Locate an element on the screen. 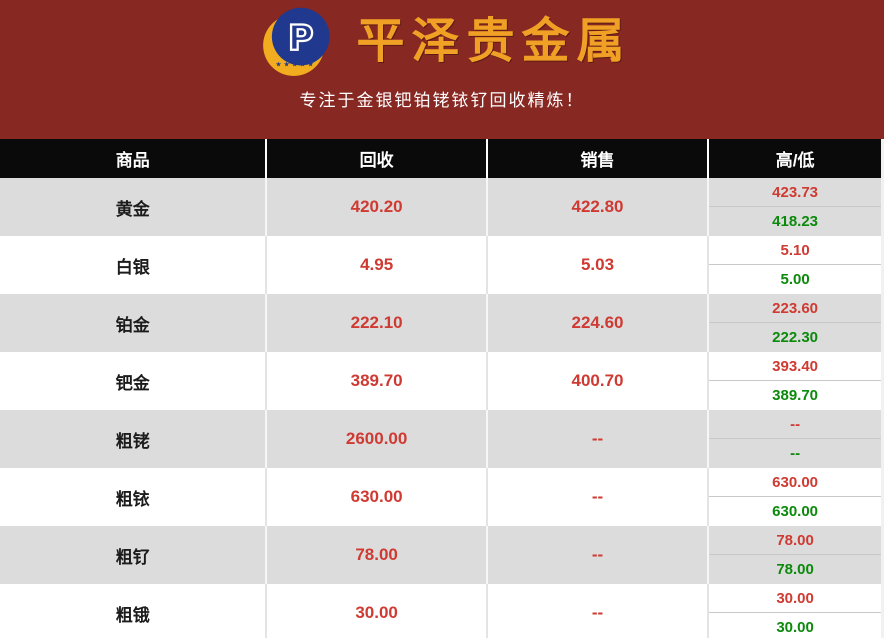 The height and width of the screenshot is (638, 884). logo-letter: P is located at coordinates (301, 38).